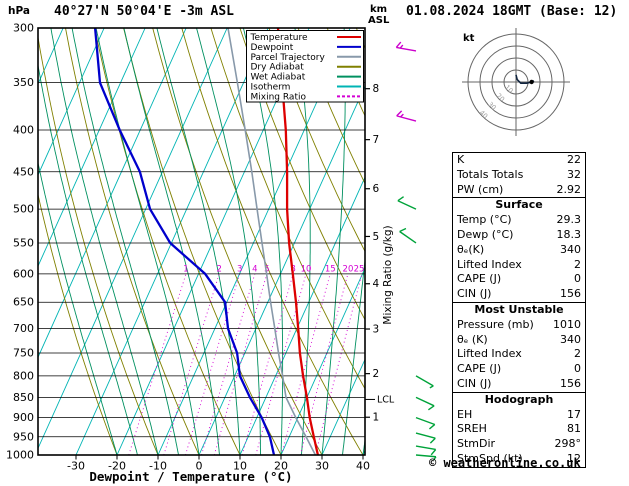 Image resolution: width=629 pixels, height=486 pixels. What do you see at coordinates (376, 189) in the screenshot?
I see `svg-text: 6` at bounding box center [376, 189].